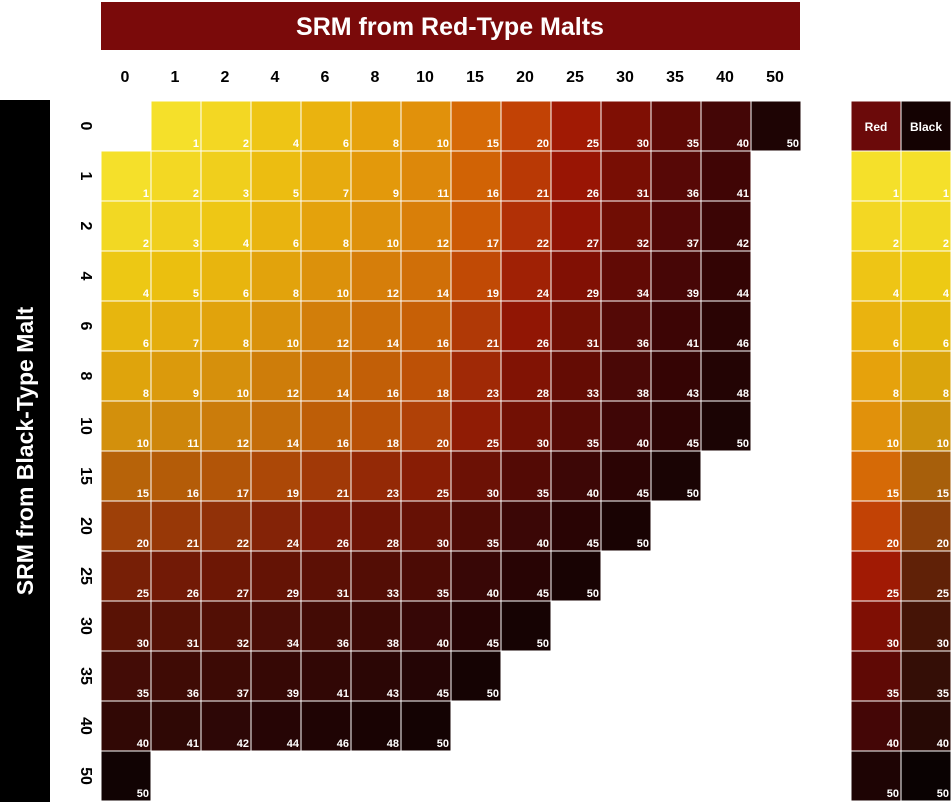 The image size is (952, 802). Describe the element at coordinates (593, 294) in the screenshot. I see `cell-value-label: 29` at that location.